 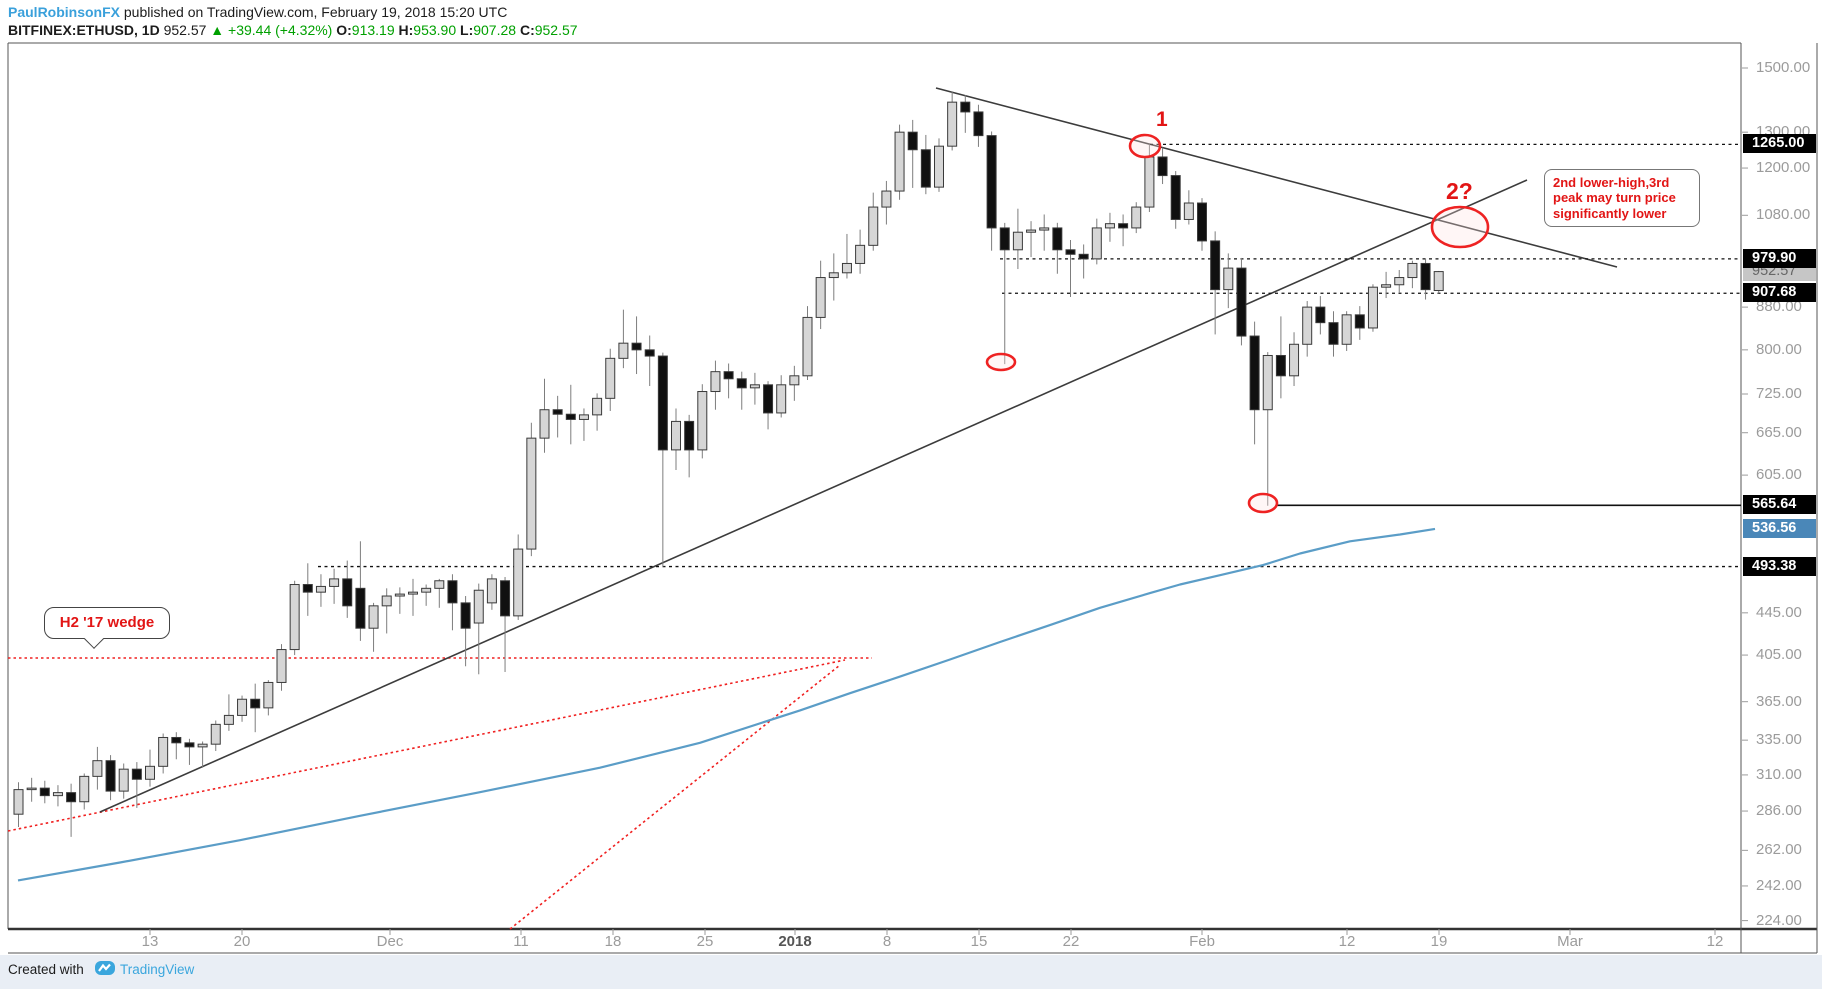 I want to click on low-label: L:, so click(x=467, y=30).